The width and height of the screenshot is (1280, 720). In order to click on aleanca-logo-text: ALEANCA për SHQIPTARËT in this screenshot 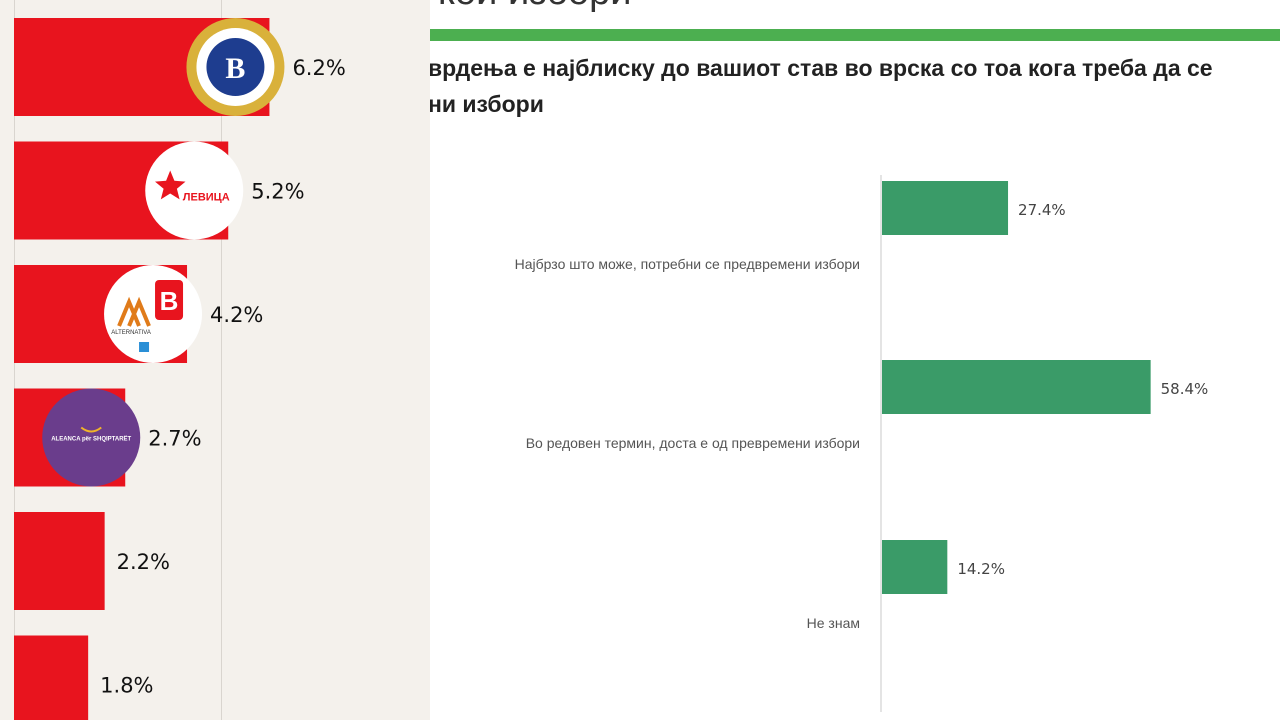, I will do `click(91, 439)`.